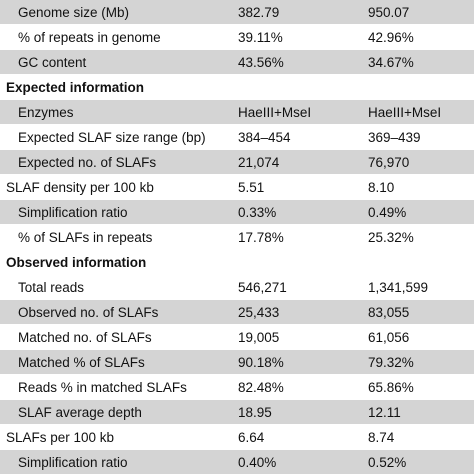  Describe the element at coordinates (389, 337) in the screenshot. I see `value-column-2: 61,056` at that location.